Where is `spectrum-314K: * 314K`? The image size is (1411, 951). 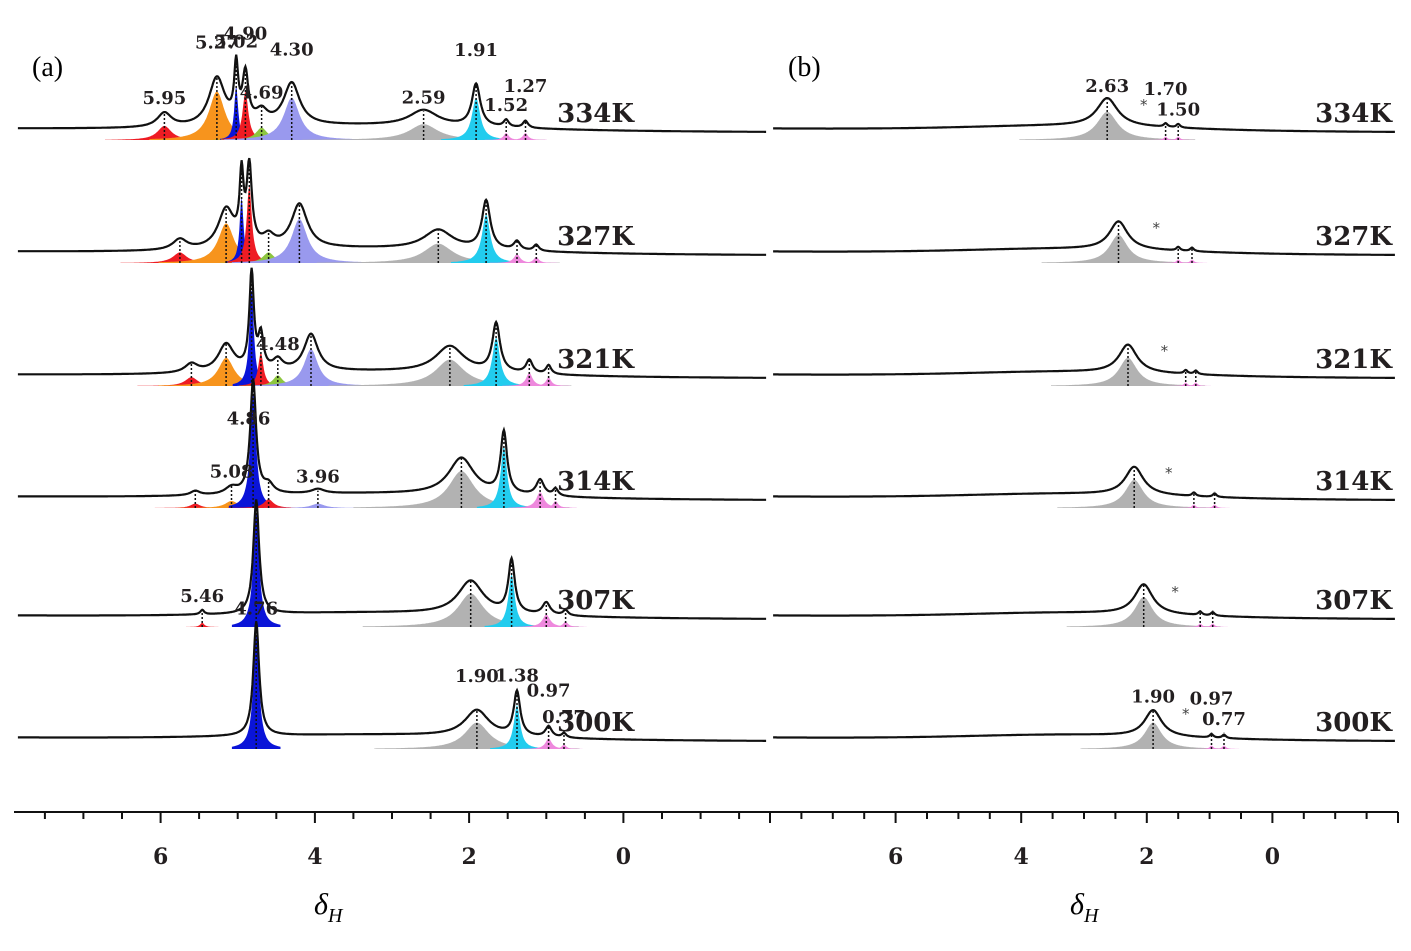 spectrum-314K: * 314K is located at coordinates (1084, 486).